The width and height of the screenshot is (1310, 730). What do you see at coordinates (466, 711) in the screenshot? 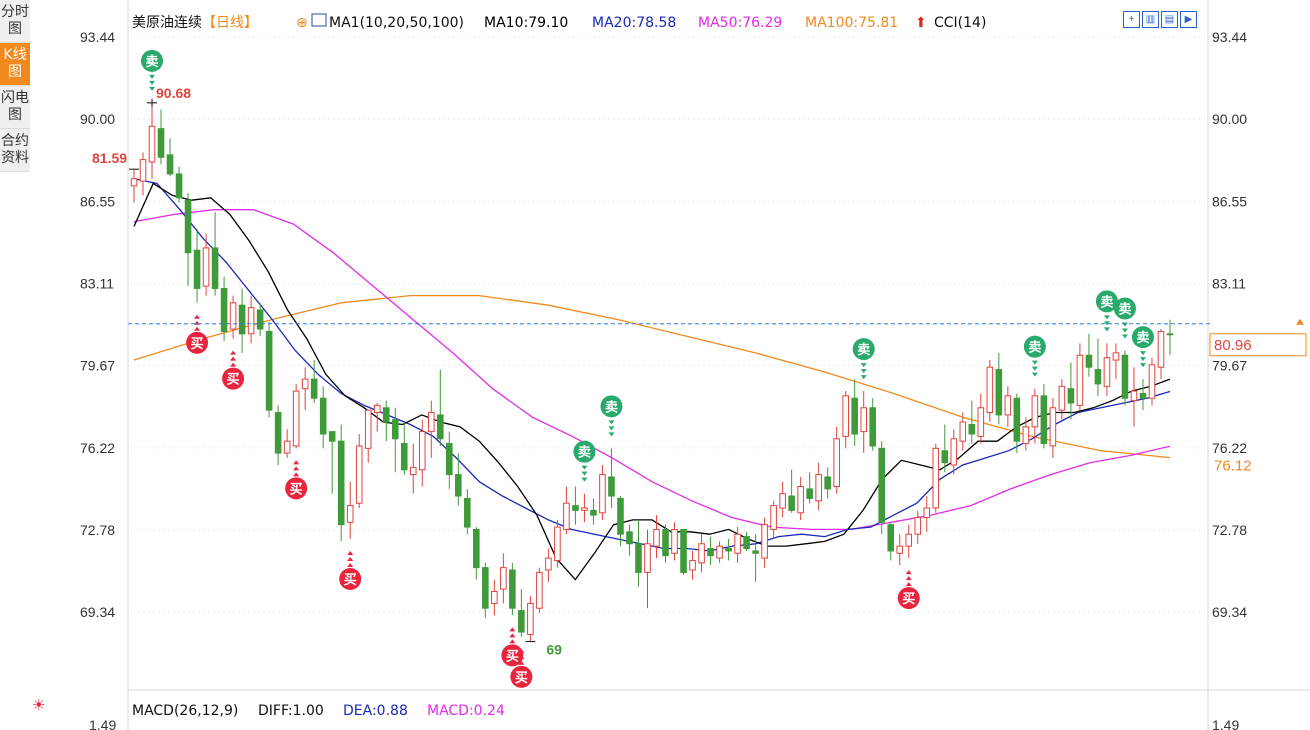
I see `macd-value: MACD:0.24` at bounding box center [466, 711].